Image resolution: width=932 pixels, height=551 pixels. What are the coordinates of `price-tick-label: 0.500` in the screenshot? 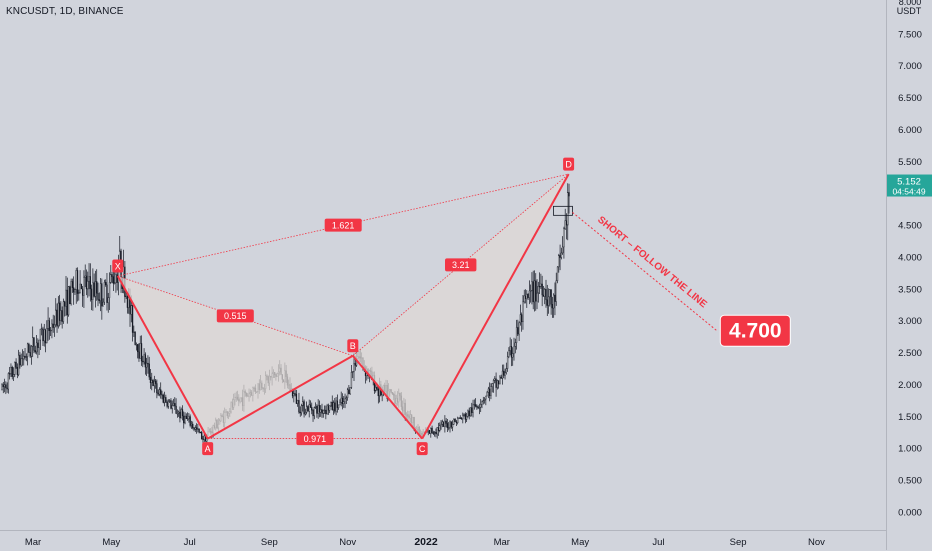 It's located at (910, 481).